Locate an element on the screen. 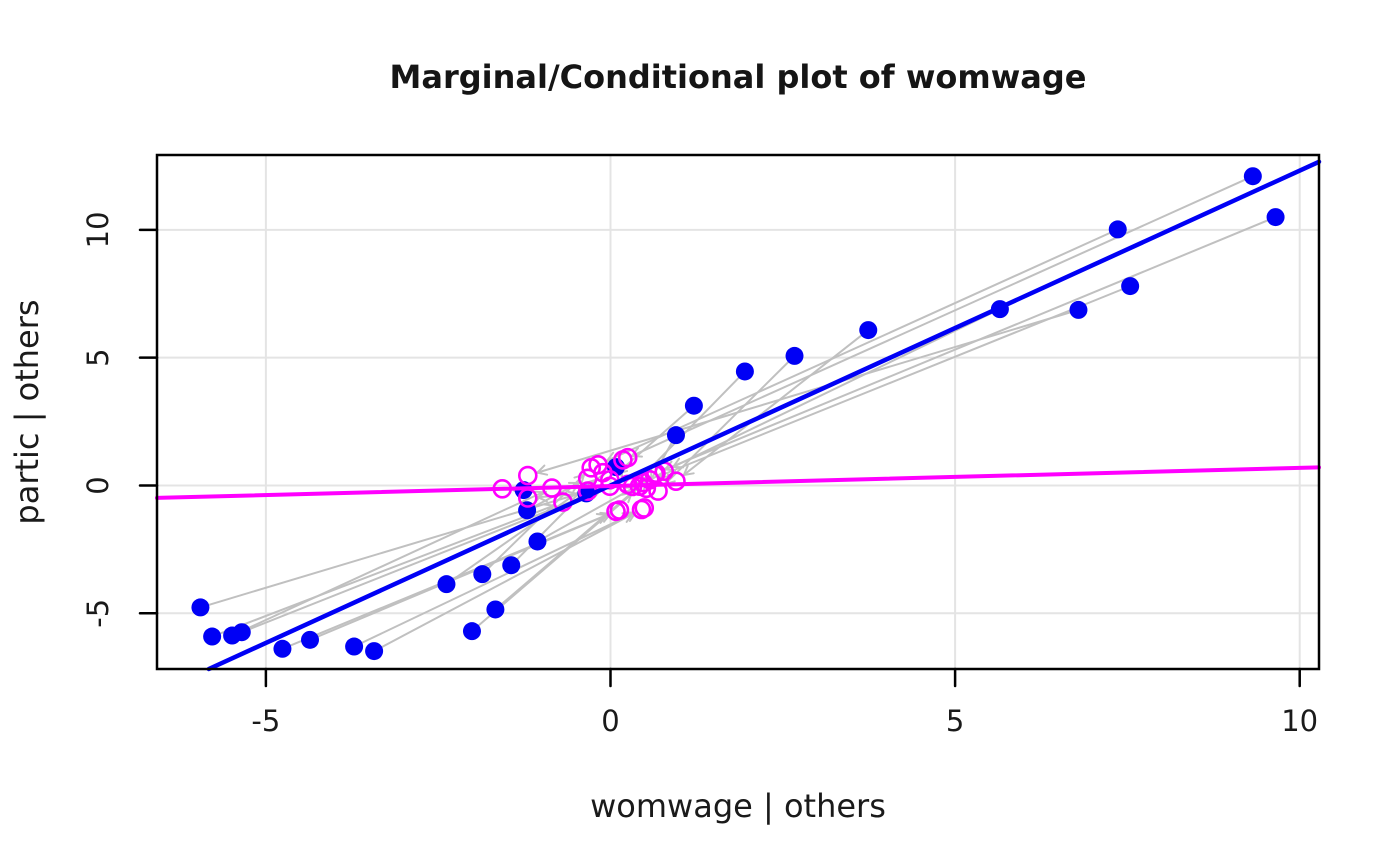  x-tick-label: 10 is located at coordinates (1299, 721).